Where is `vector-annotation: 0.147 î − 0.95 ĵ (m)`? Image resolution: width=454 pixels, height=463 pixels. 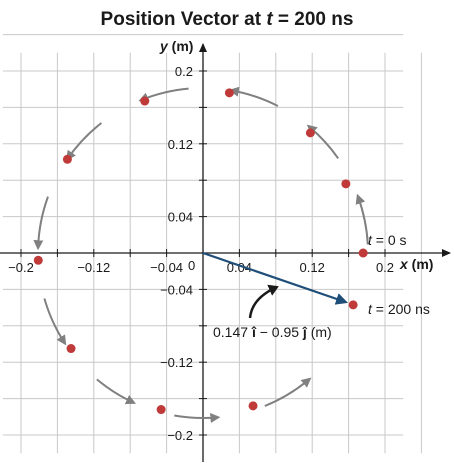
vector-annotation: 0.147 î − 0.95 ĵ (m) is located at coordinates (272, 332).